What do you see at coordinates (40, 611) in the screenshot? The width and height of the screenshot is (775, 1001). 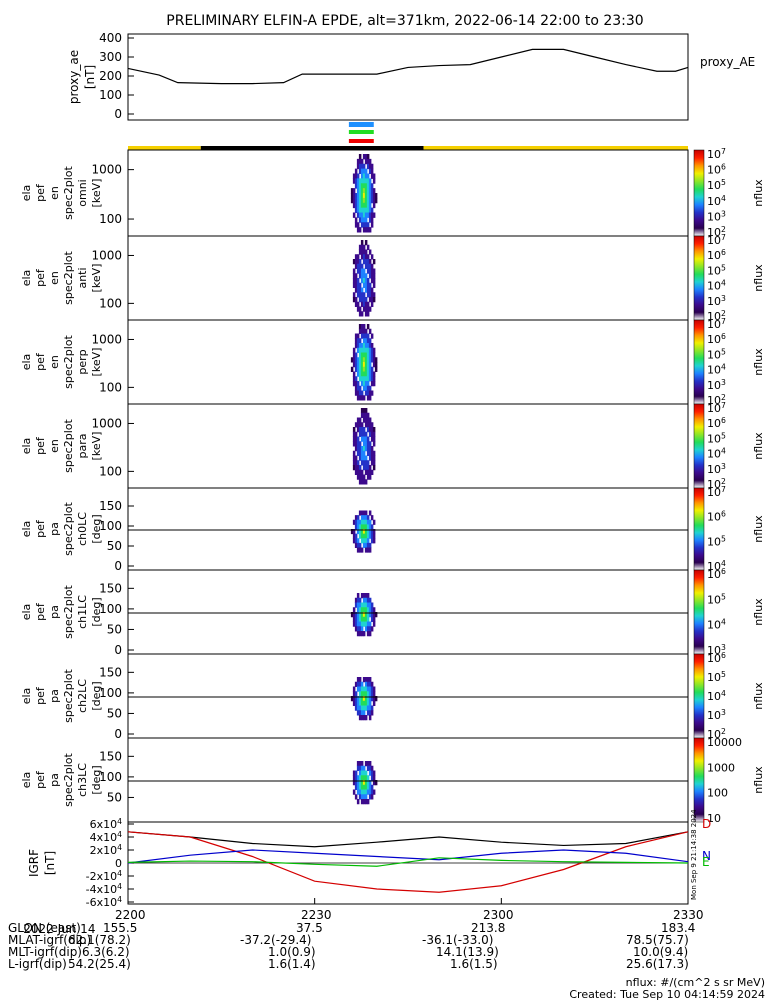 I see `ylabel-line: pef` at bounding box center [40, 611].